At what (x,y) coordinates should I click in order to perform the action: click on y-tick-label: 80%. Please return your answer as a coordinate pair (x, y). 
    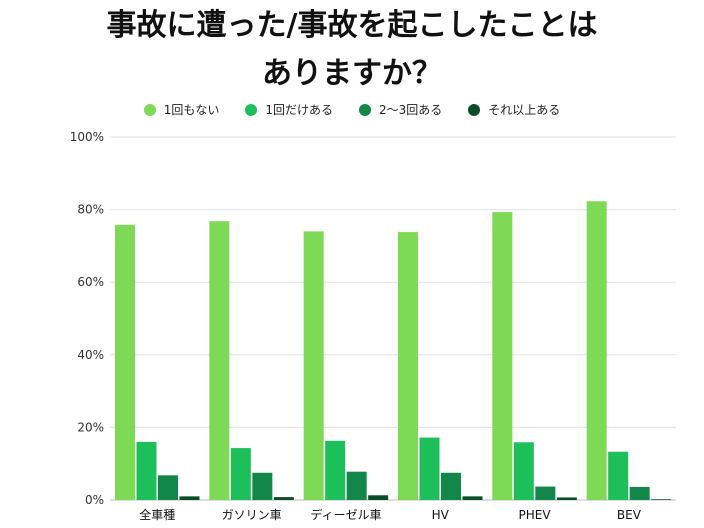
    Looking at the image, I should click on (90, 210).